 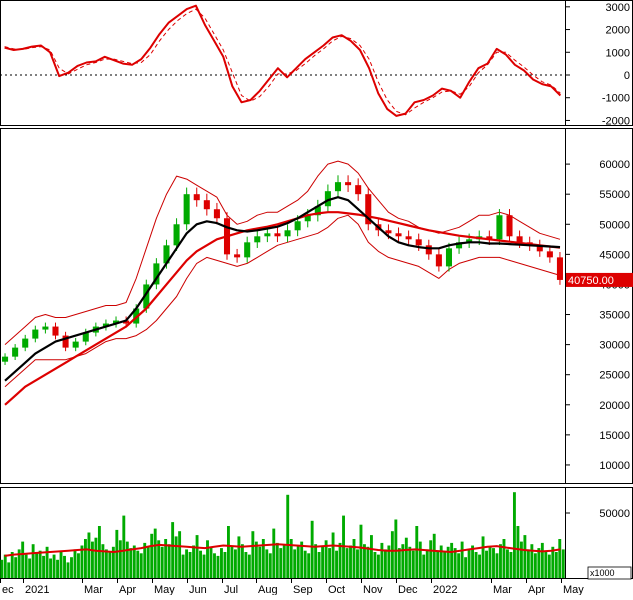 I want to click on volume-average-line, so click(x=282, y=550).